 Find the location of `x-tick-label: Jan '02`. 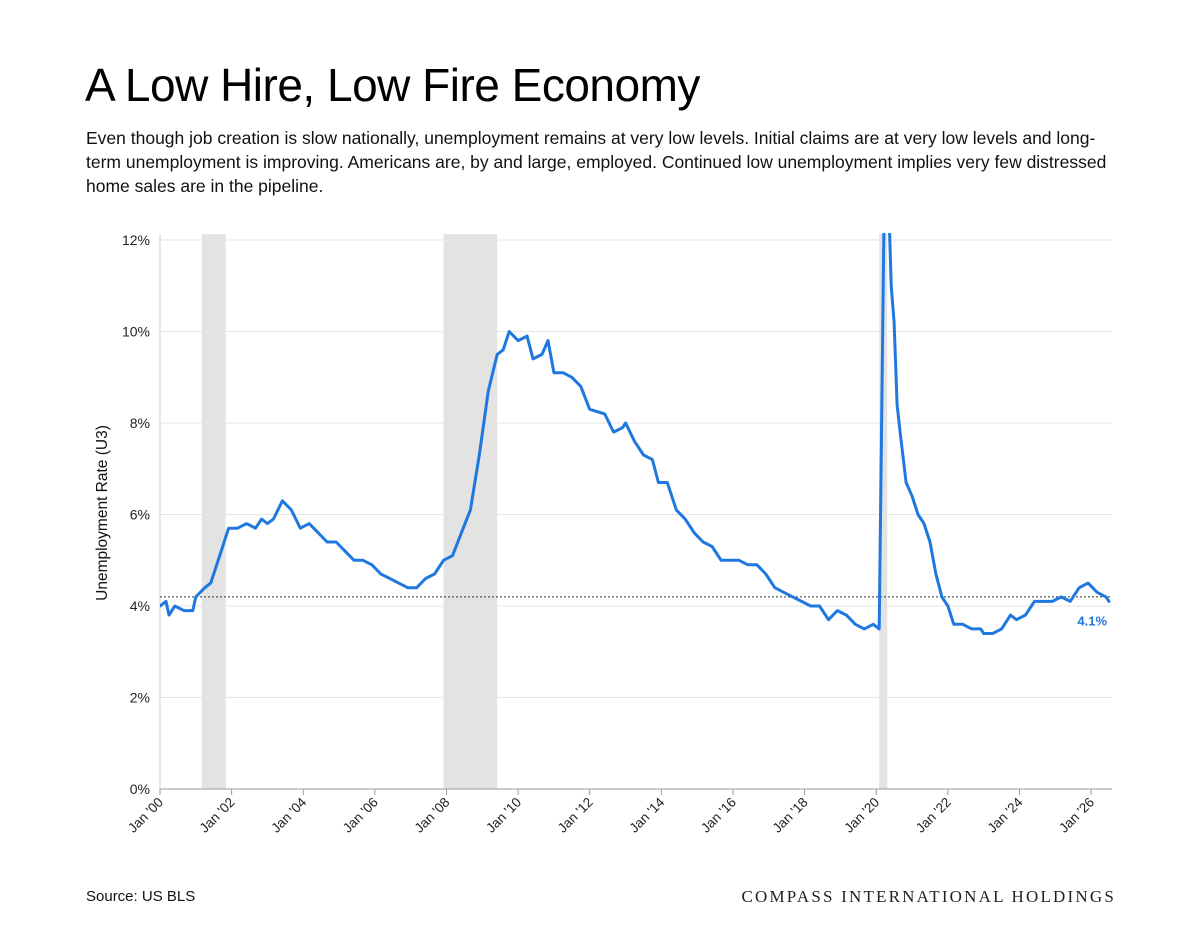

x-tick-label: Jan '02 is located at coordinates (217, 815).